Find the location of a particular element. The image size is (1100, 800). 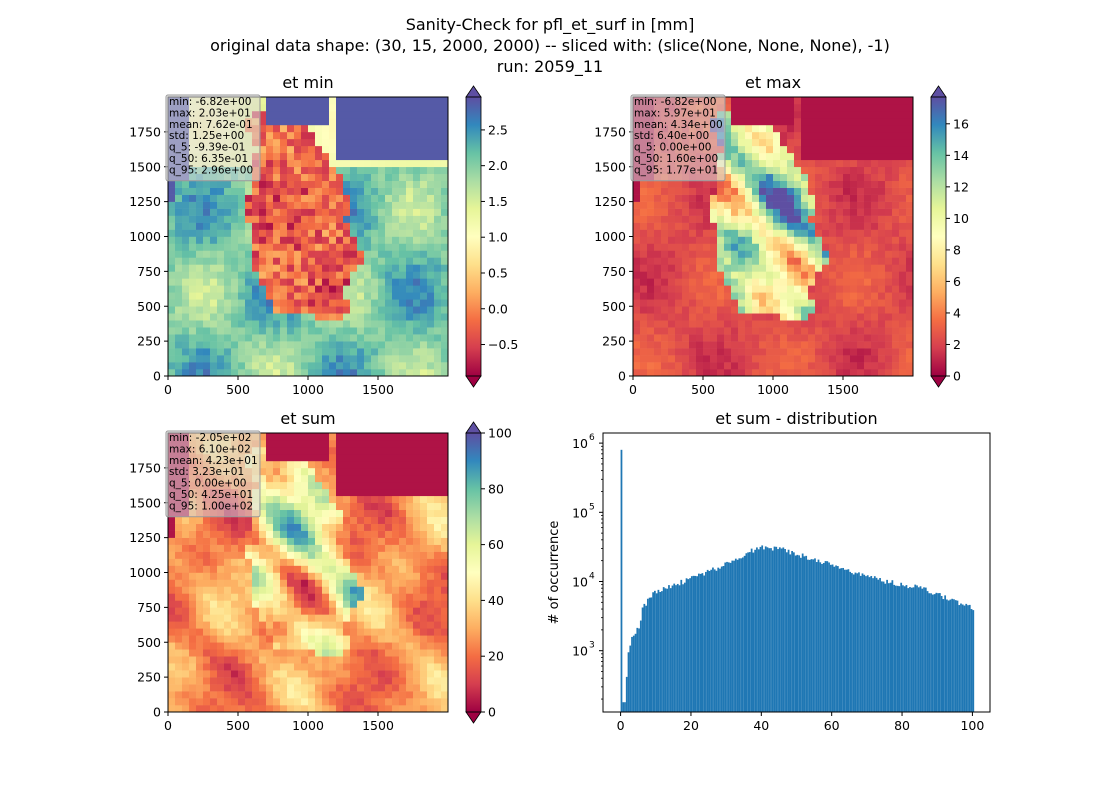

y-tick-label: 1250 is located at coordinates (145, 537).